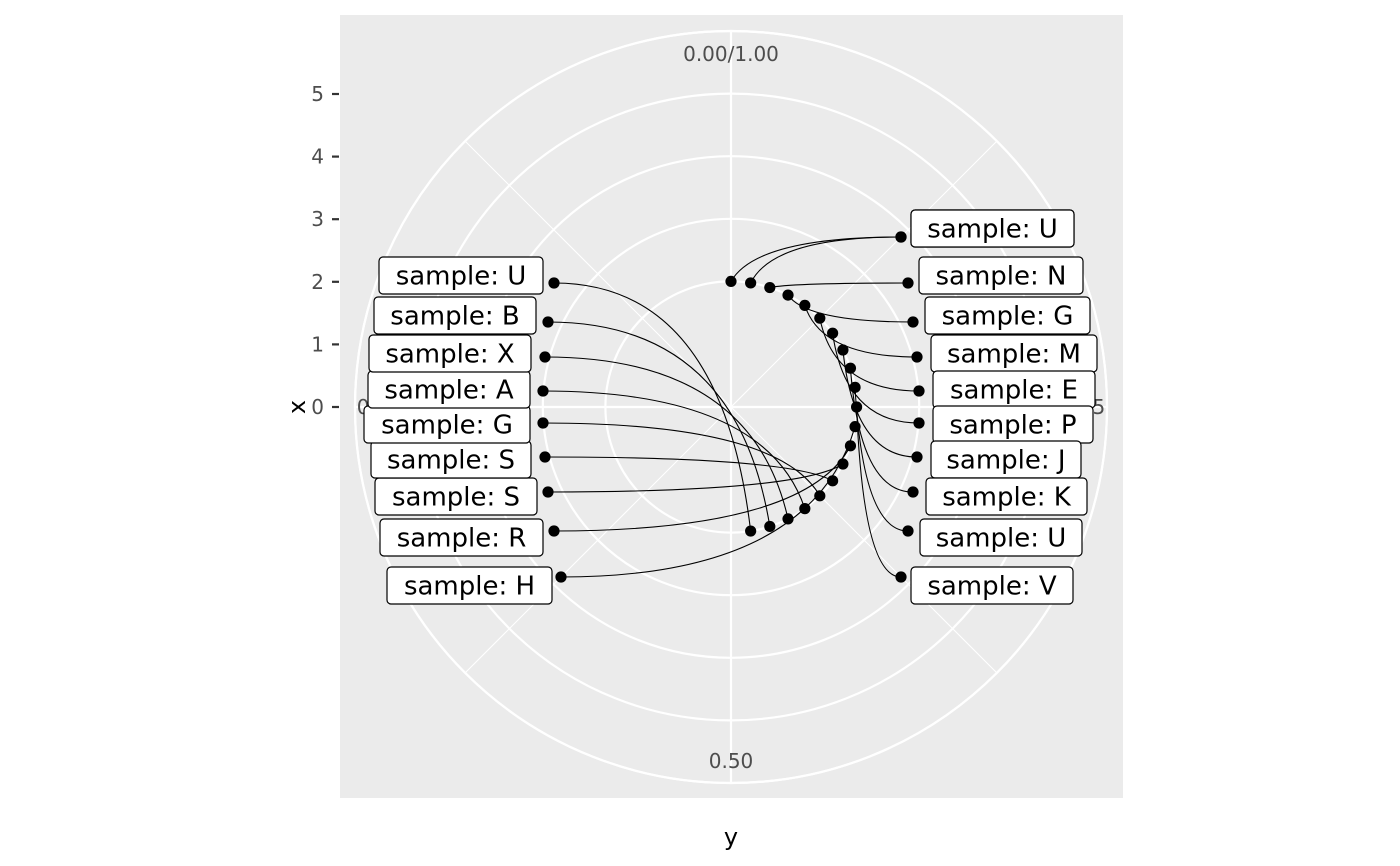  What do you see at coordinates (1005, 461) in the screenshot?
I see `point-label: sample: J` at bounding box center [1005, 461].